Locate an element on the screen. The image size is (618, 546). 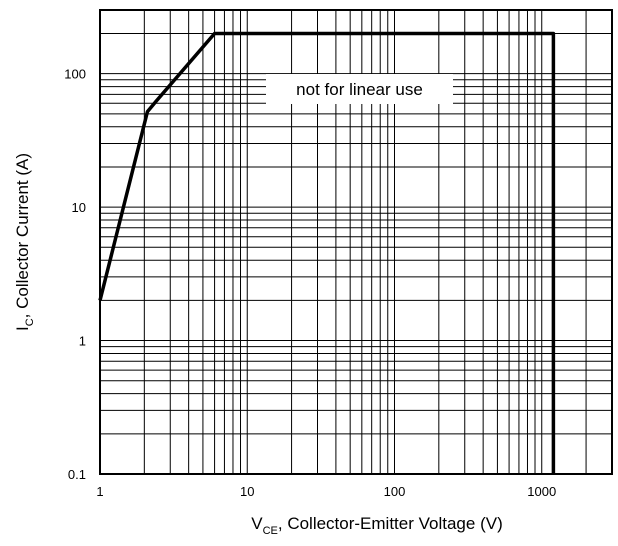
x-tick-label: 10 is located at coordinates (247, 491).